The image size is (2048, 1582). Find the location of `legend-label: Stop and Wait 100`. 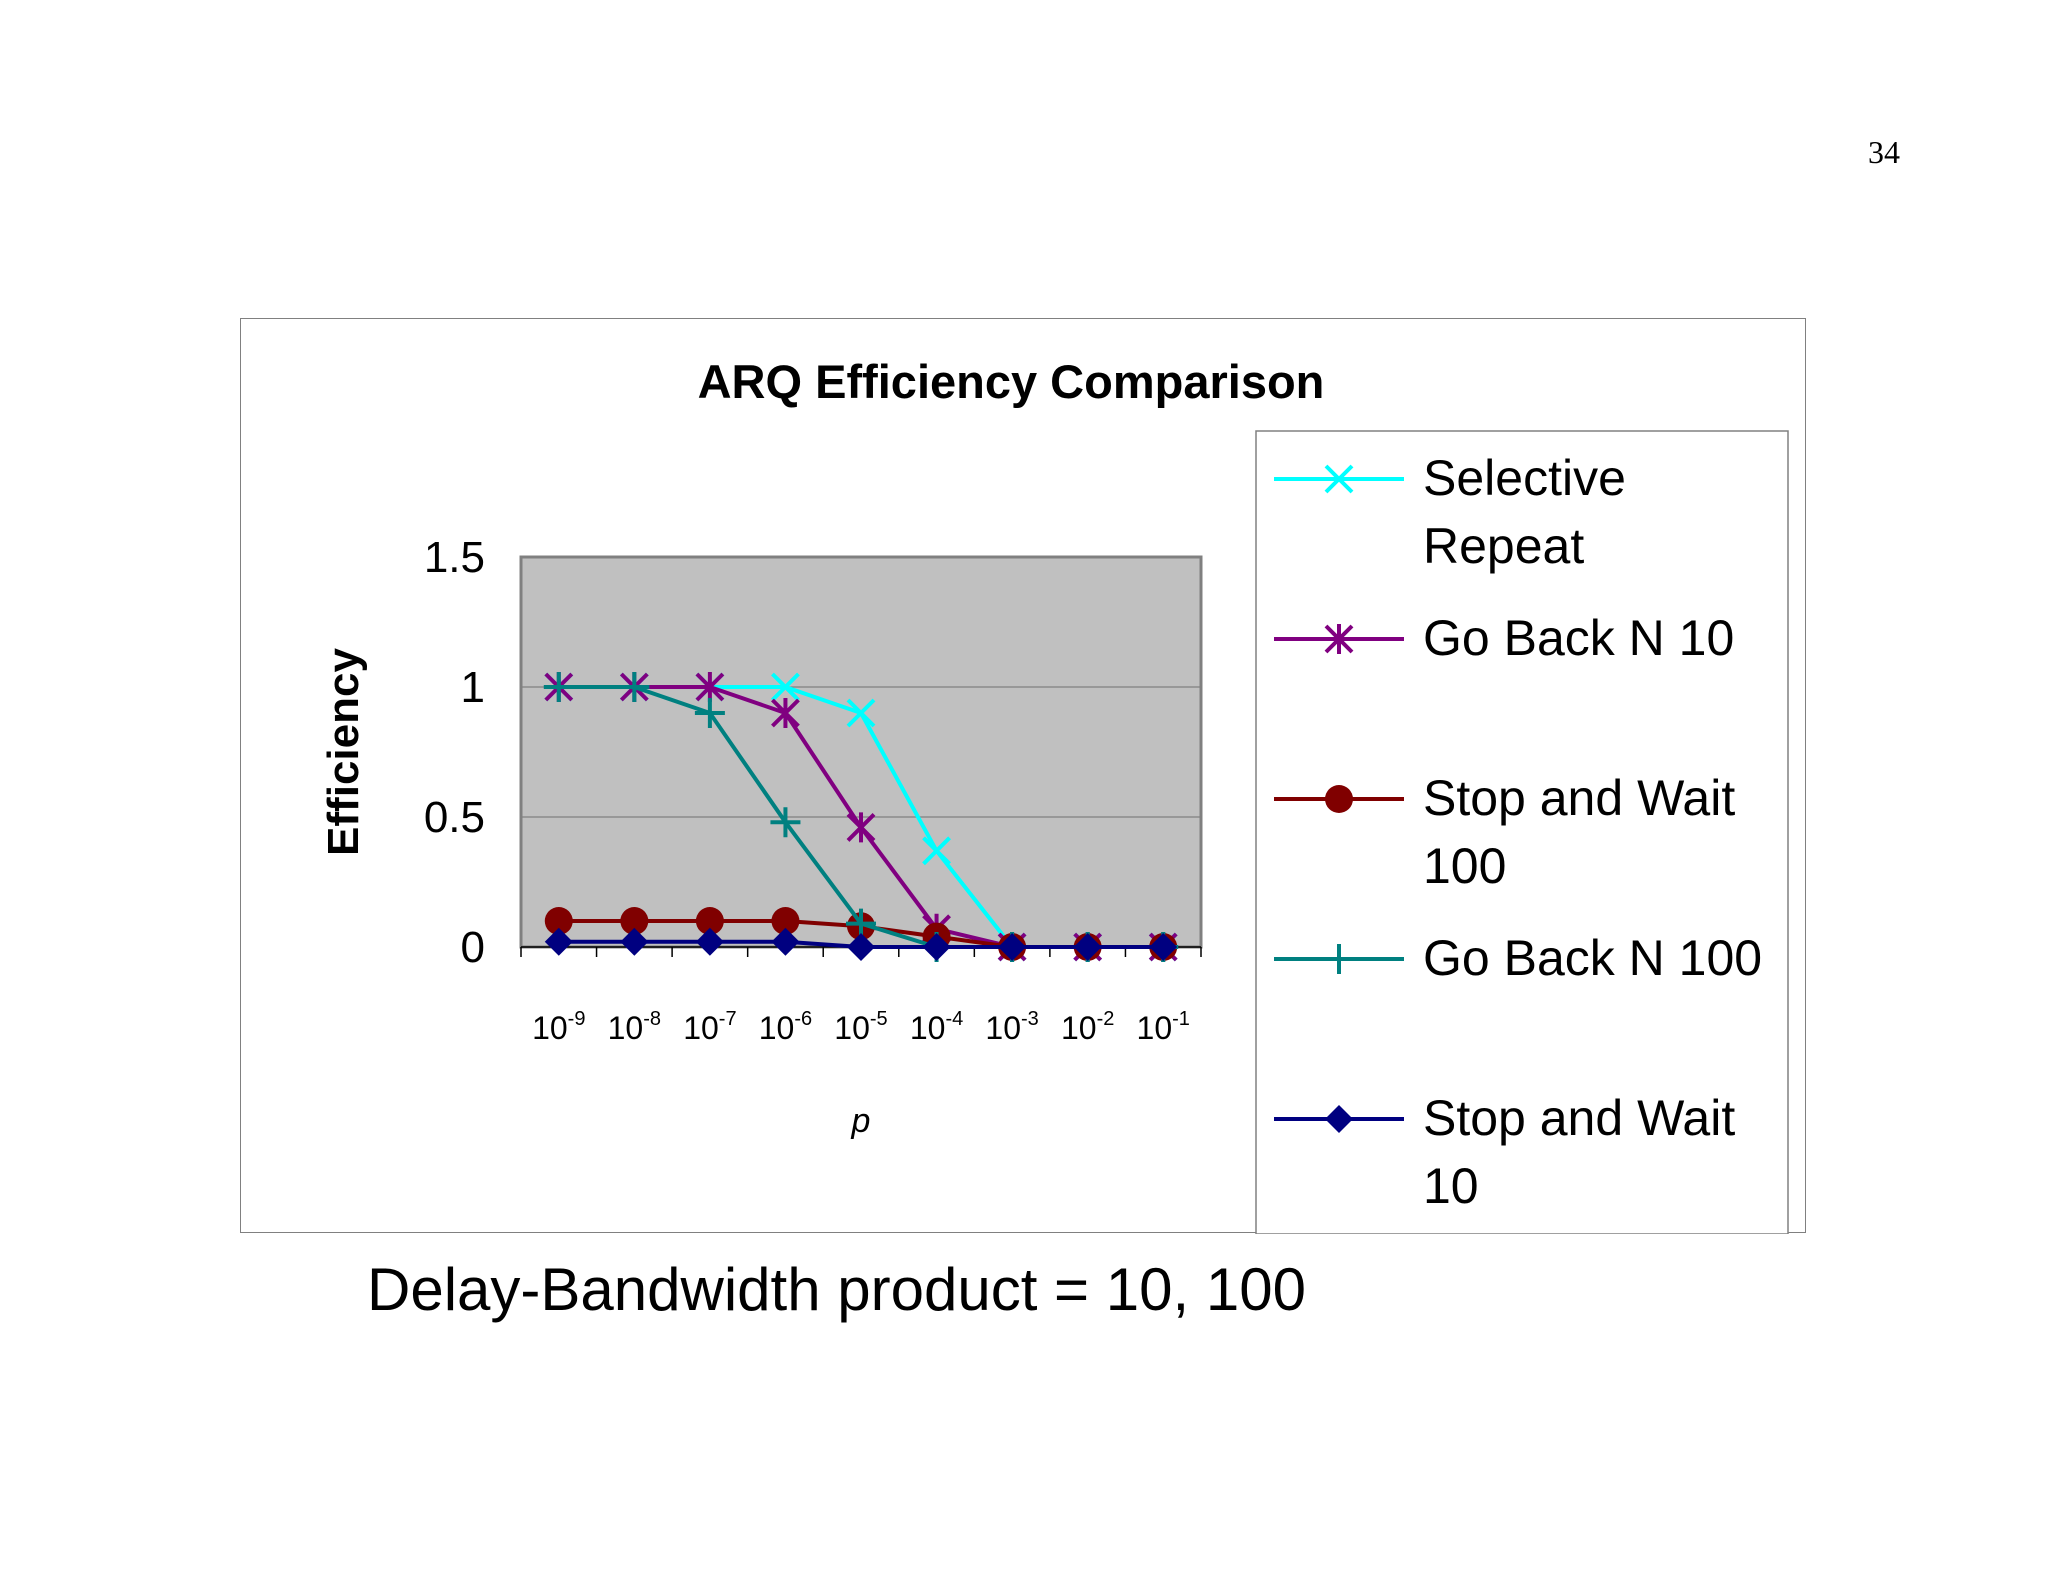

legend-label: Stop and Wait 100 is located at coordinates (1579, 832).